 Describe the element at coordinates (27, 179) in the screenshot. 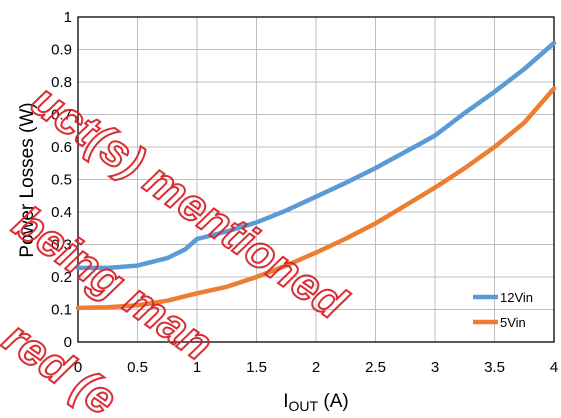

I see `y-axis-title: Power Losses (W)` at that location.